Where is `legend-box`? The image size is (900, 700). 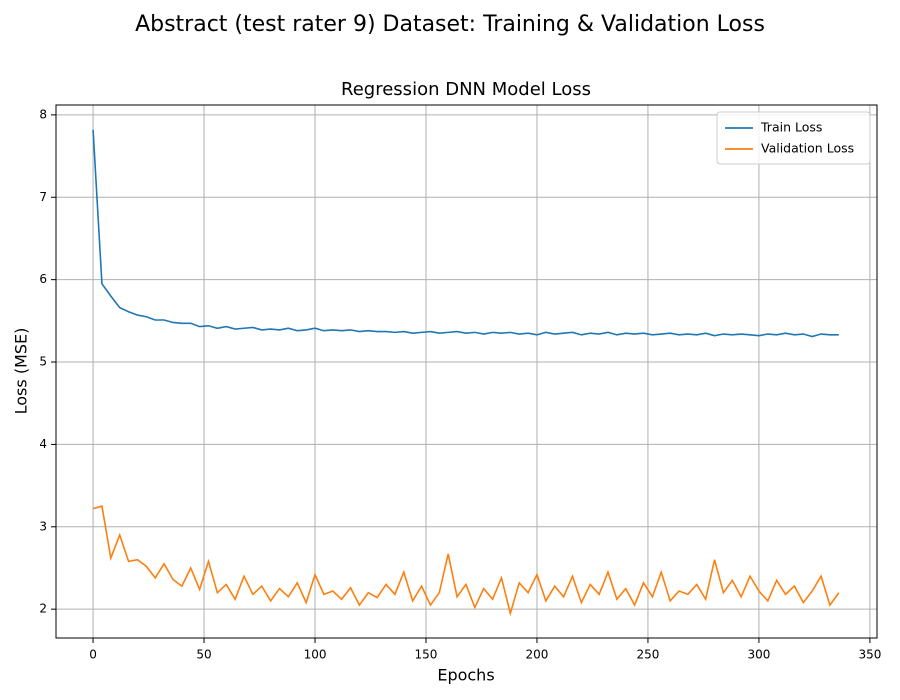
legend-box is located at coordinates (793, 138).